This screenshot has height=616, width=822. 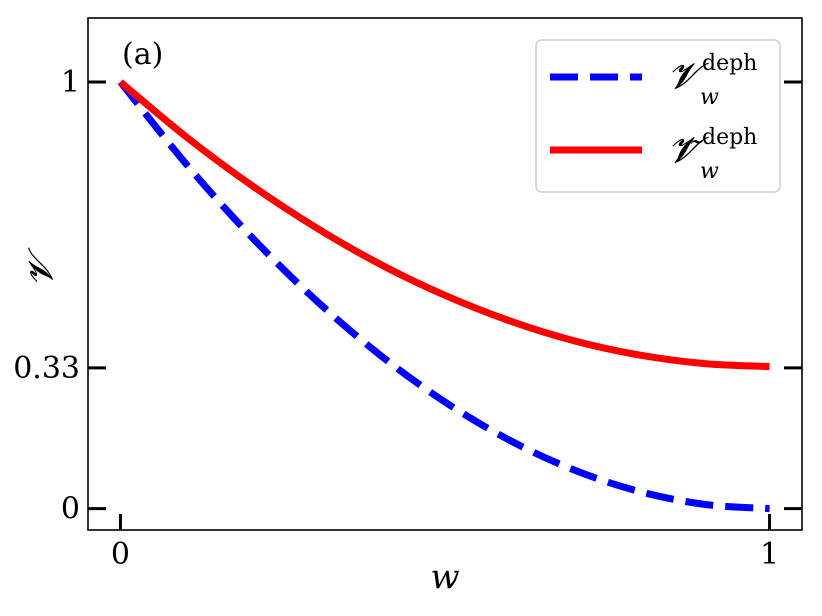 I want to click on panel-label: (a), so click(x=142, y=54).